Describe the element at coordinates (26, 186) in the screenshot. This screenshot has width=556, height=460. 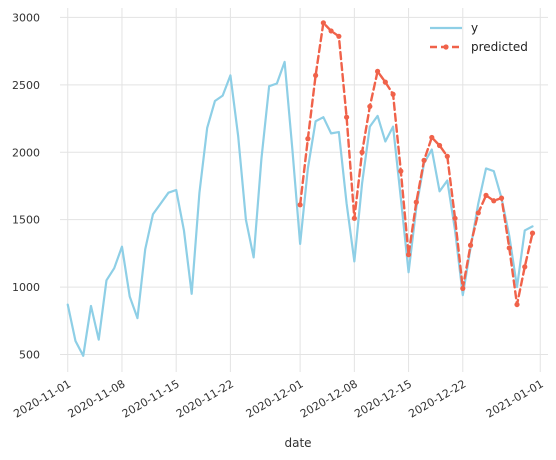
I see `y-axis: 500 1000 1500 2000 2500 3000` at that location.